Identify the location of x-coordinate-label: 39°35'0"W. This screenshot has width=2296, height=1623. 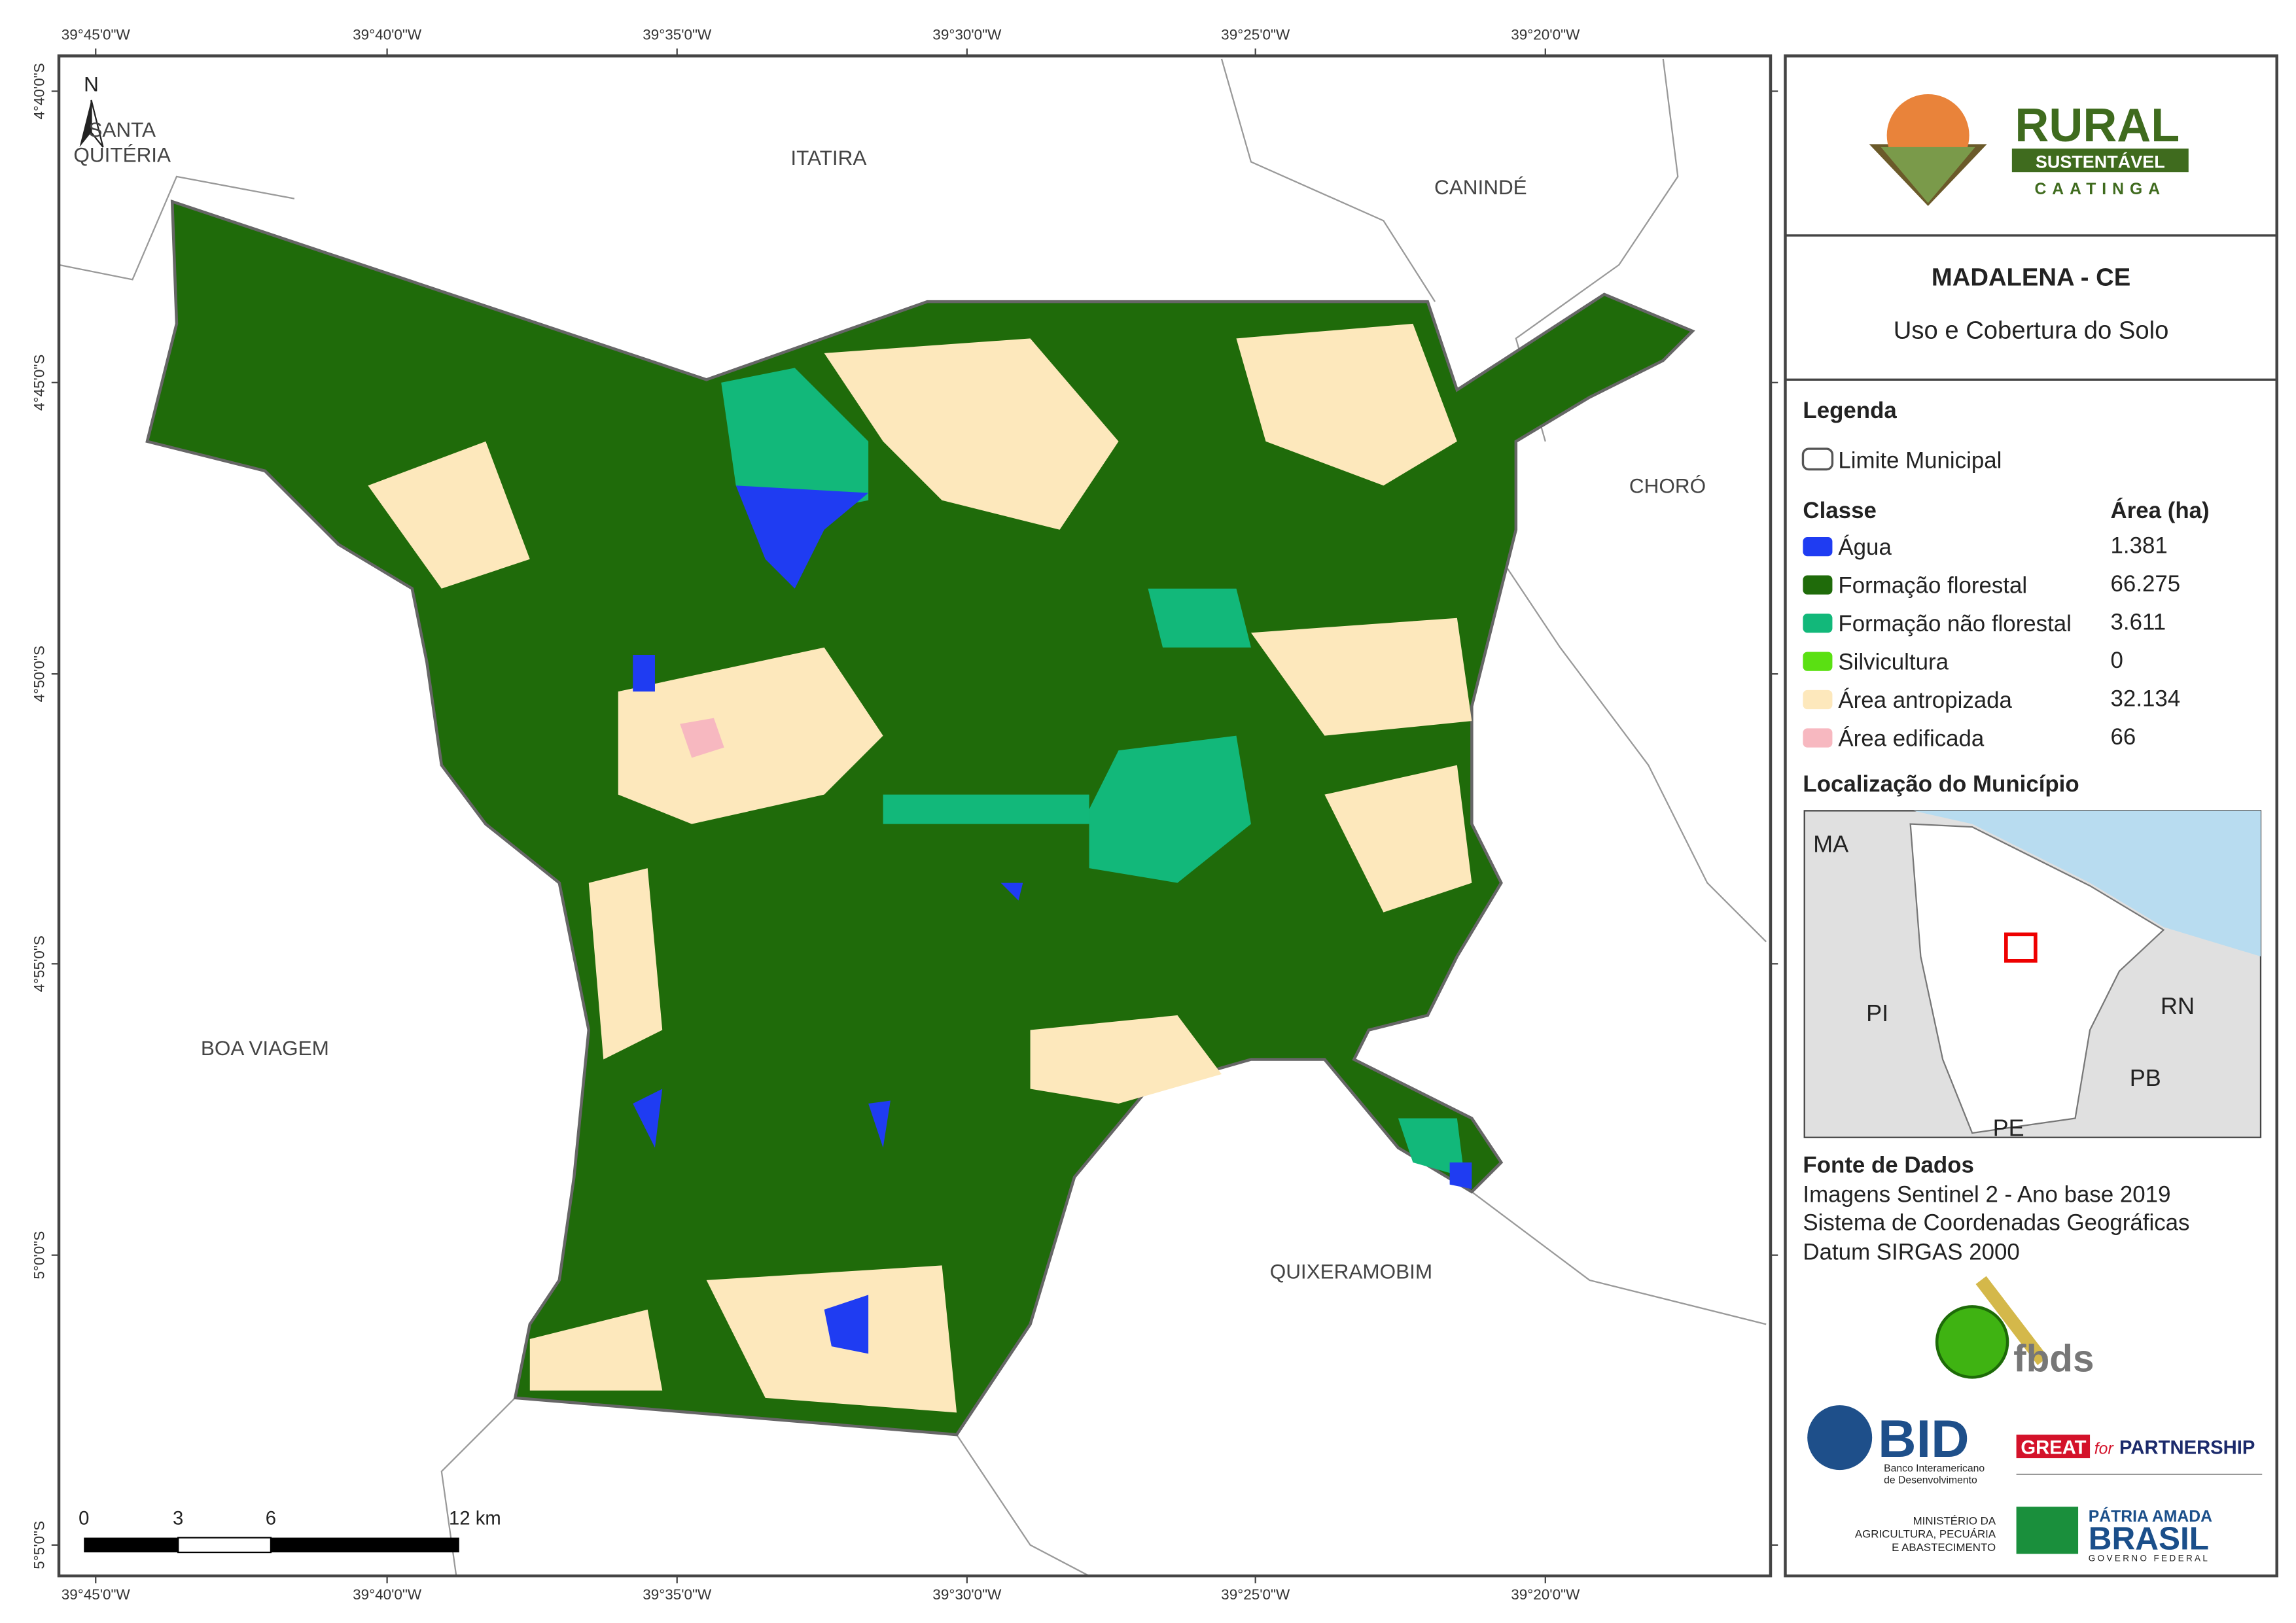
(677, 1595).